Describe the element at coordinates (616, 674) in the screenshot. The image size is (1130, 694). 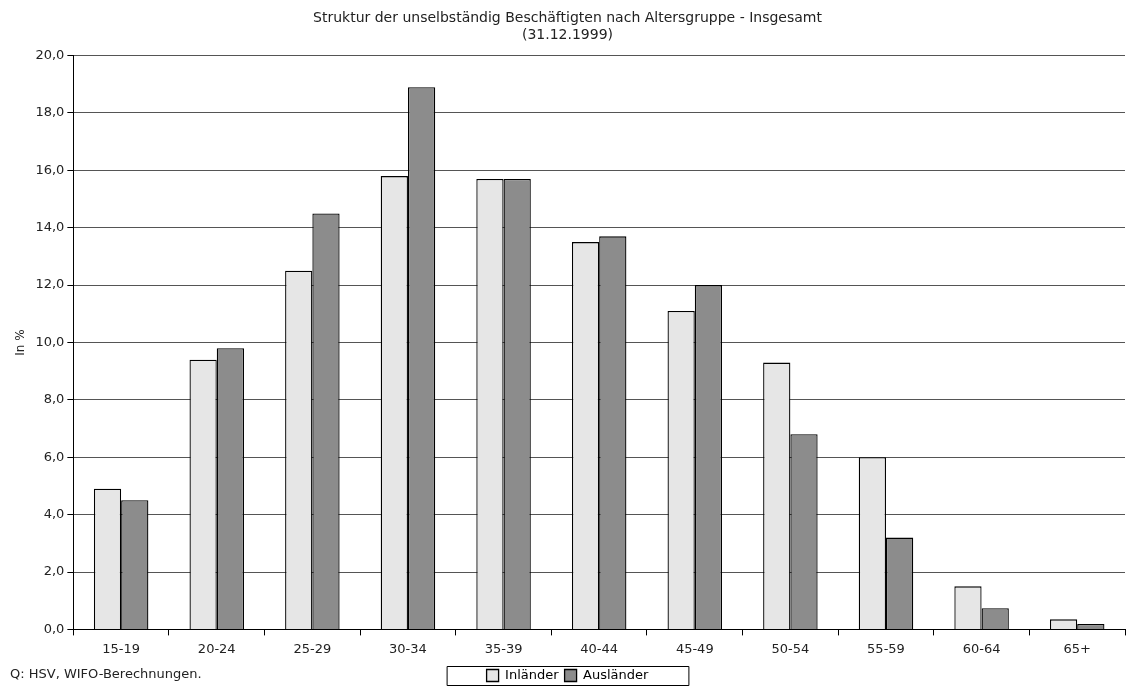
I see `legend-label: Ausländer` at that location.